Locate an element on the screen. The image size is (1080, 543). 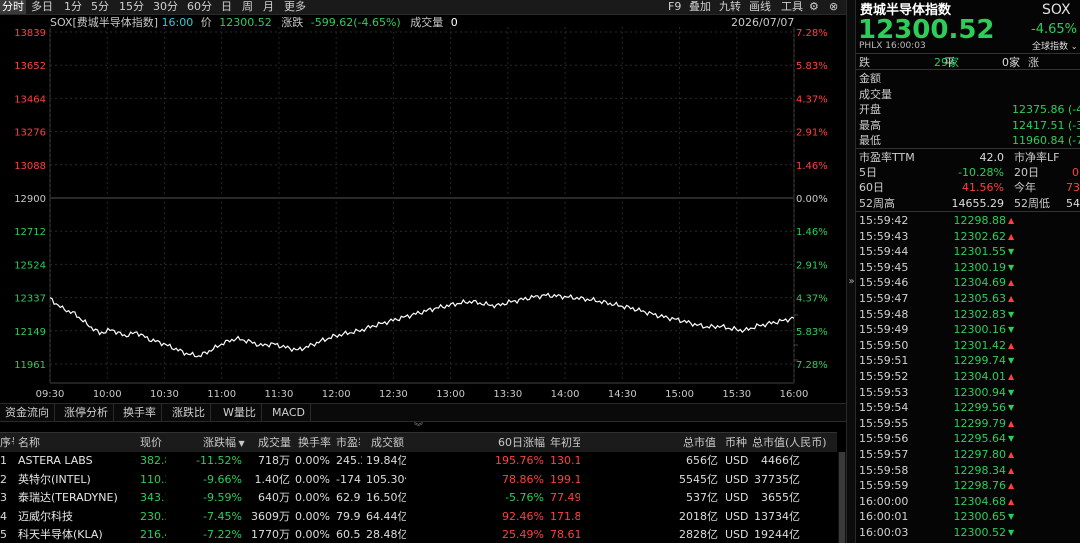
tab-15min: 15分 is located at coordinates (131, 6).